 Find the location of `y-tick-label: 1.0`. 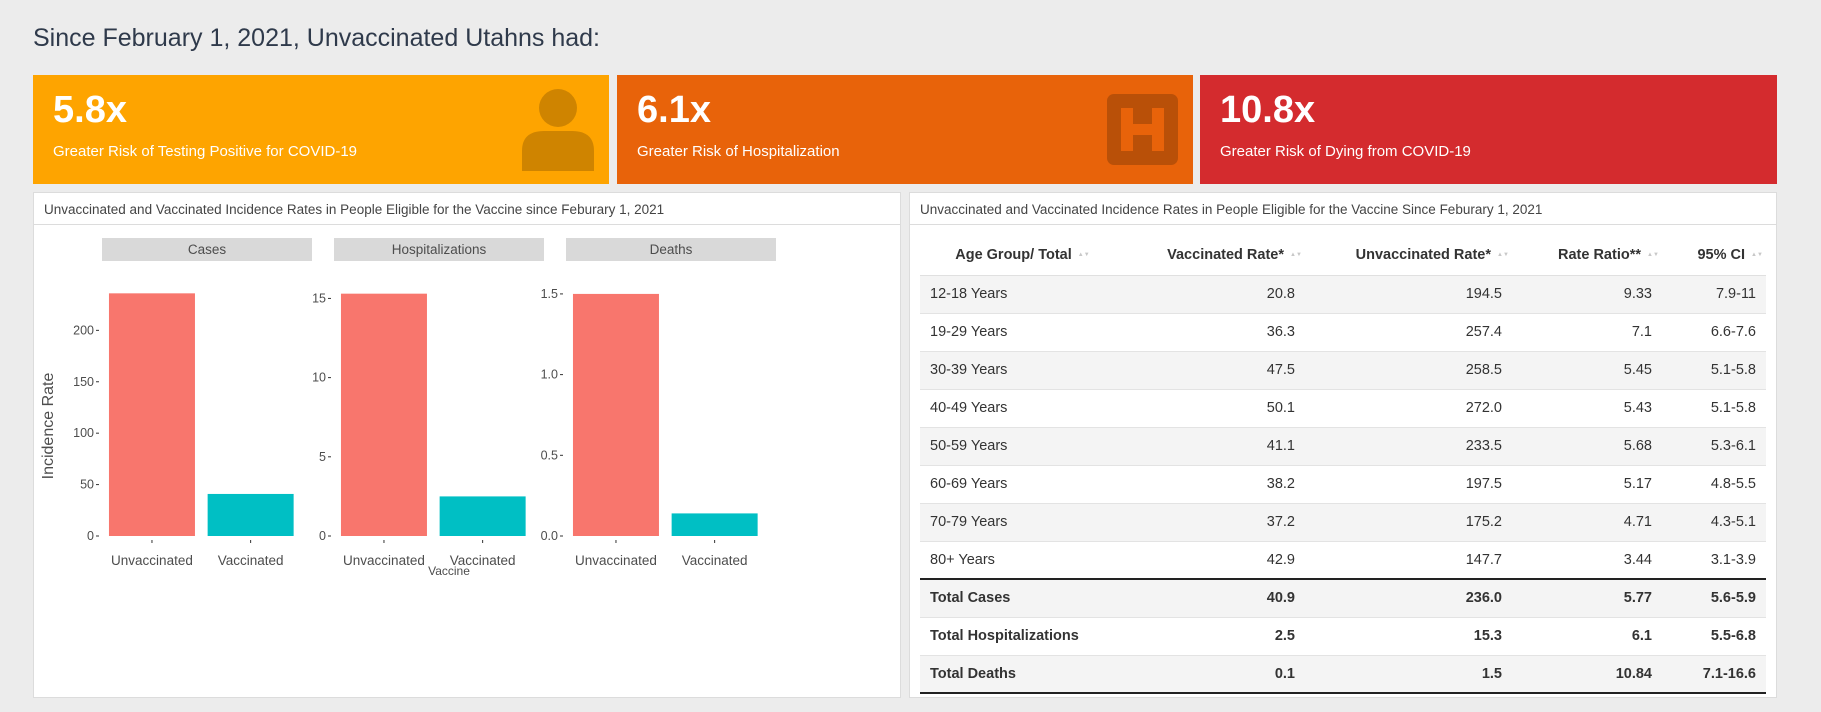

y-tick-label: 1.0 is located at coordinates (549, 375).